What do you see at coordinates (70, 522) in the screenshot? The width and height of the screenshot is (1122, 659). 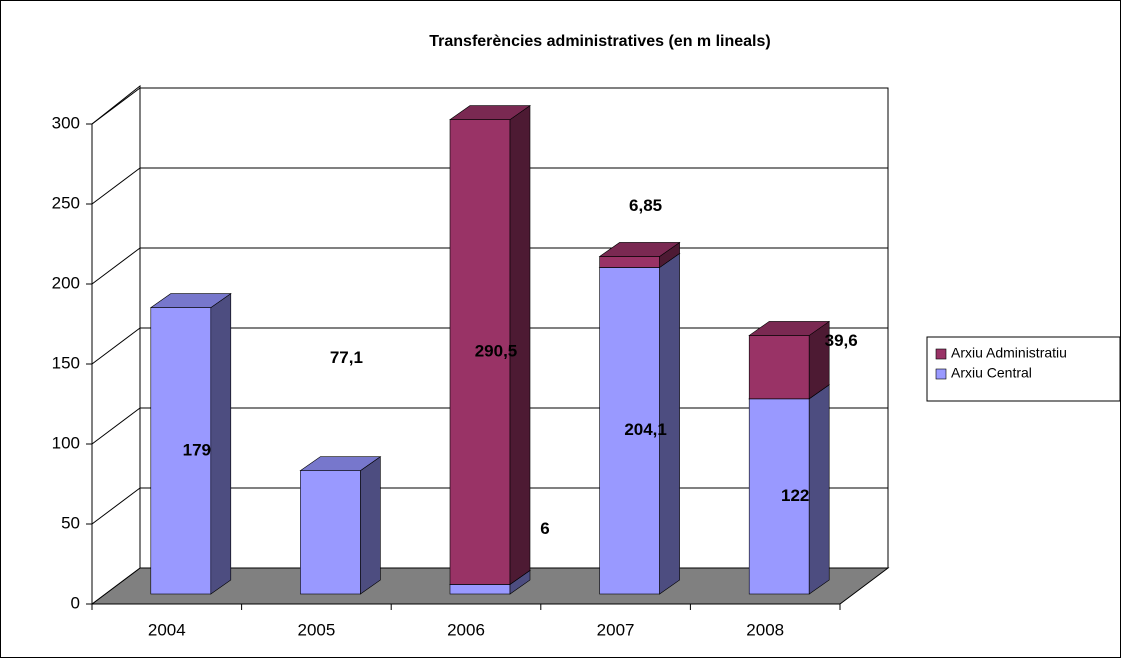 I see `y-tick-label: 50` at bounding box center [70, 522].